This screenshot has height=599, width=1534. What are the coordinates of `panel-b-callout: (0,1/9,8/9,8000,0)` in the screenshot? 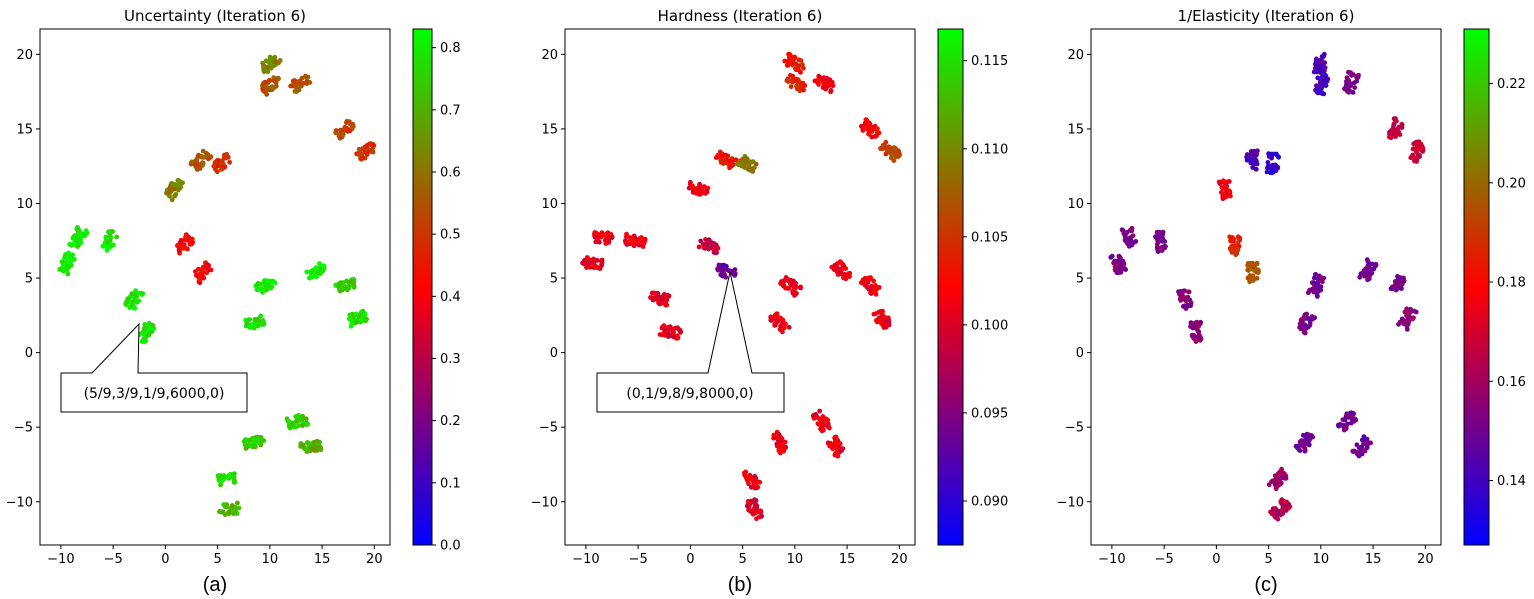 It's located at (690, 342).